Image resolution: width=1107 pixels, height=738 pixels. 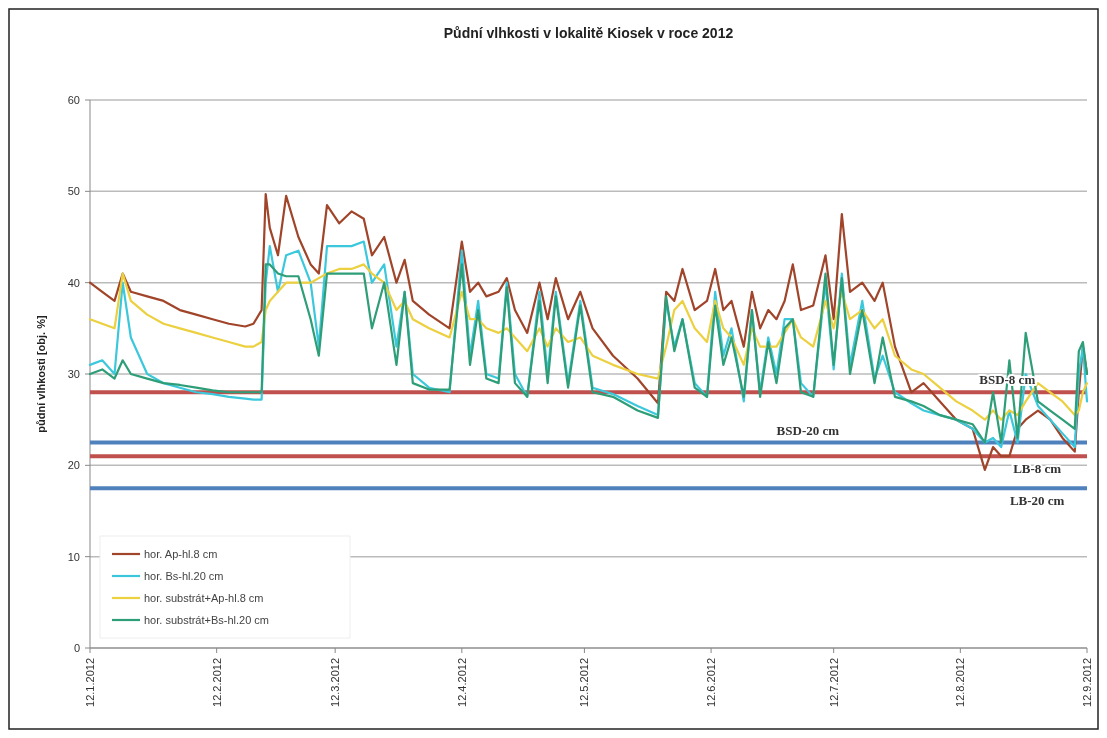 What do you see at coordinates (73, 191) in the screenshot?
I see `y-tick-label: 50` at bounding box center [73, 191].